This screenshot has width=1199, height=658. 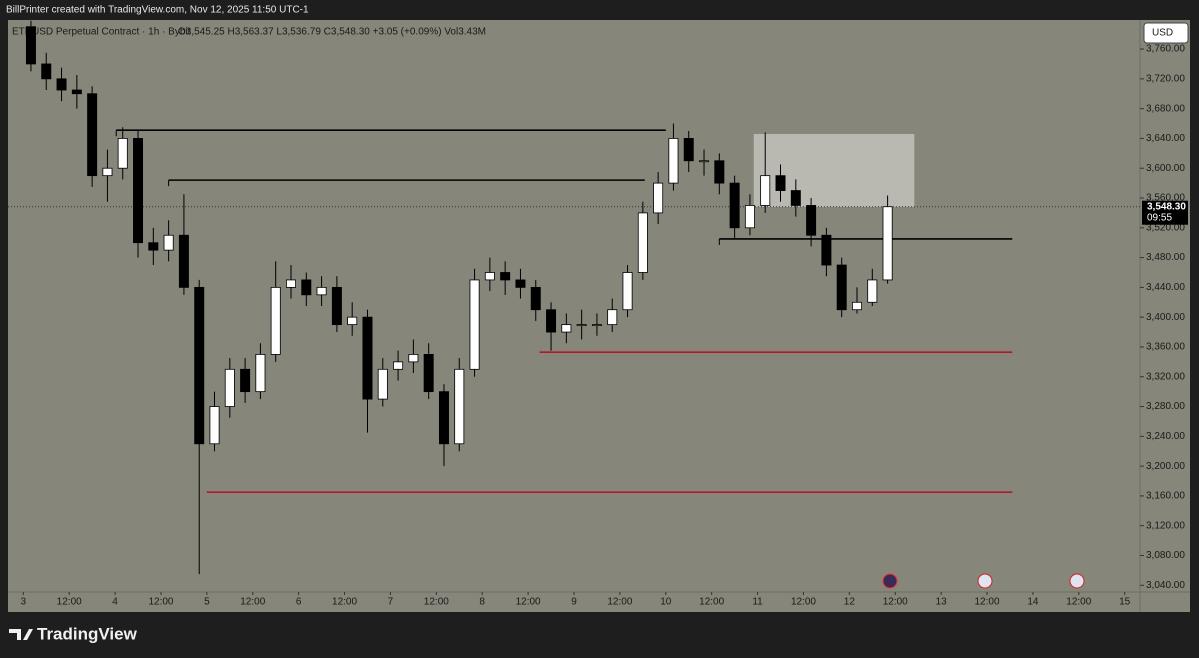 I want to click on currency-button, so click(x=1166, y=33).